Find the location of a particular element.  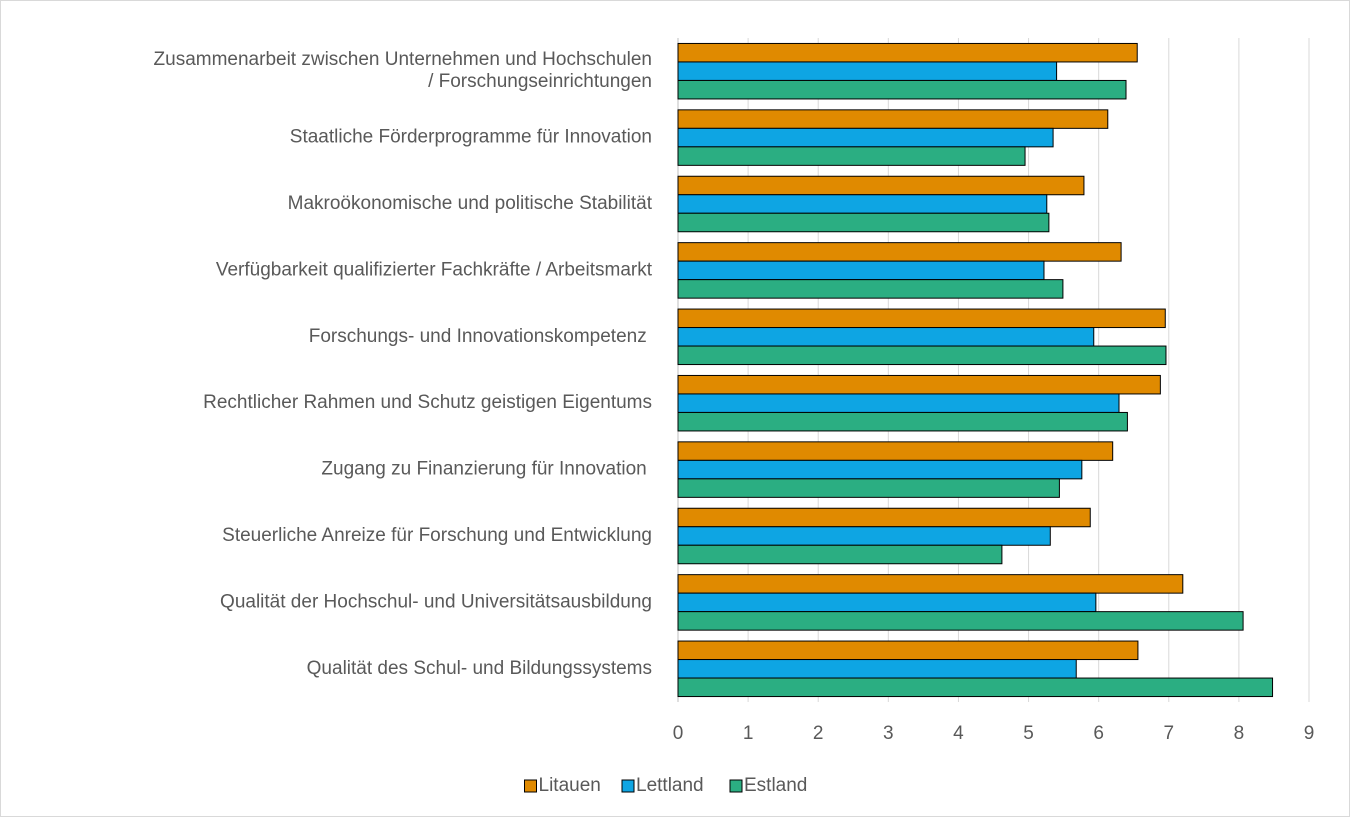

x-tick-label: 7 is located at coordinates (1168, 733).